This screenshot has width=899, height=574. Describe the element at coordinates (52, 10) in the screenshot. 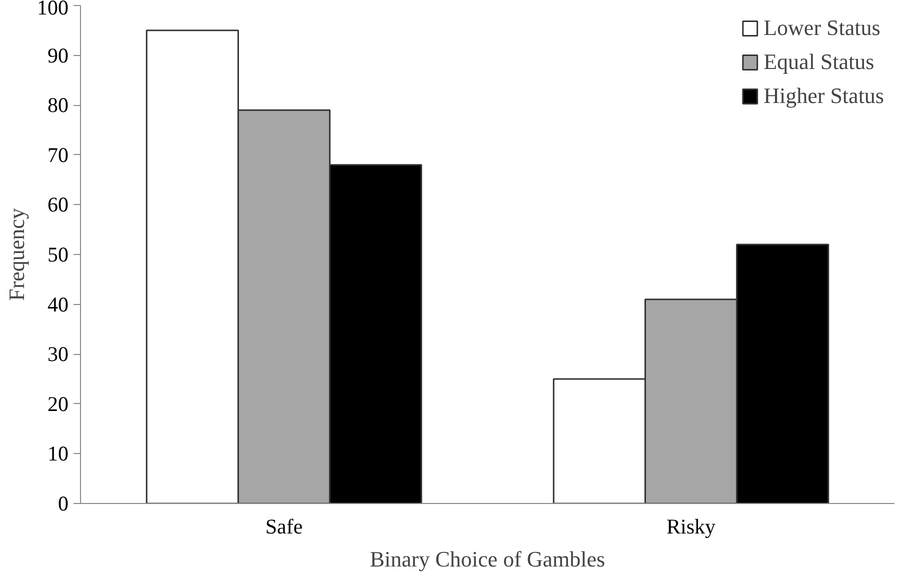

I see `y-tick-label: 100` at that location.